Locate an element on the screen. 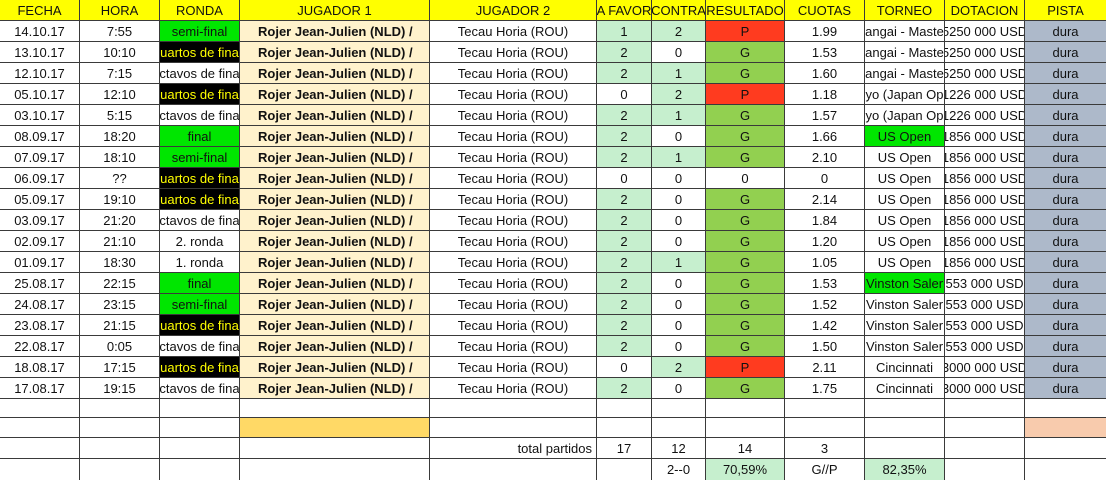 The width and height of the screenshot is (1106, 480). summary-cell: G//P is located at coordinates (824, 469).